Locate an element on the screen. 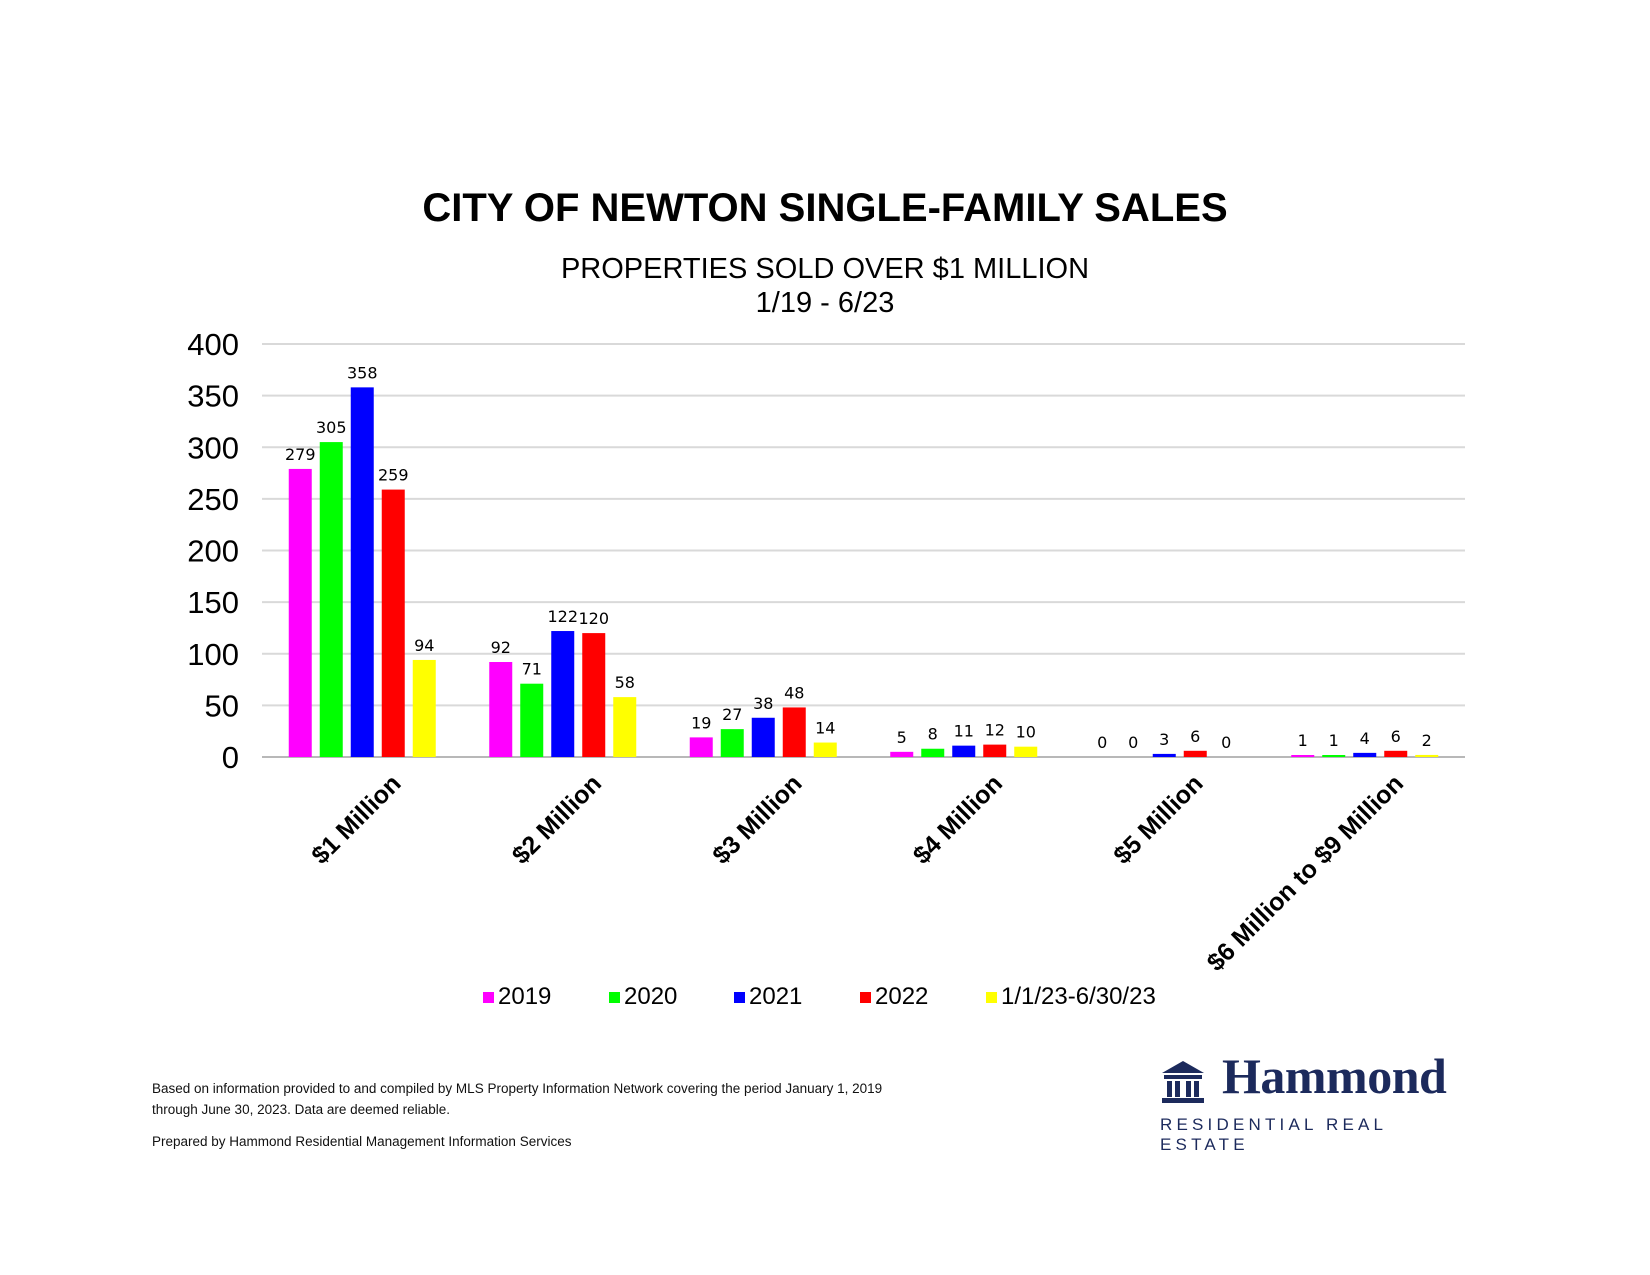  building-icon is located at coordinates (1183, 1082).